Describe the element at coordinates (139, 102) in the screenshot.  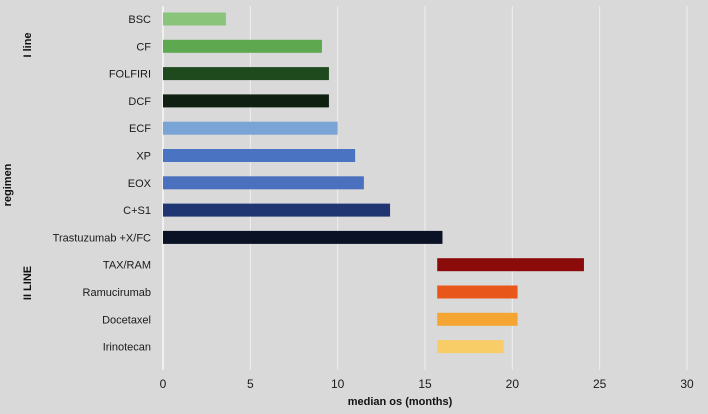
I see `category-label: DCF` at that location.